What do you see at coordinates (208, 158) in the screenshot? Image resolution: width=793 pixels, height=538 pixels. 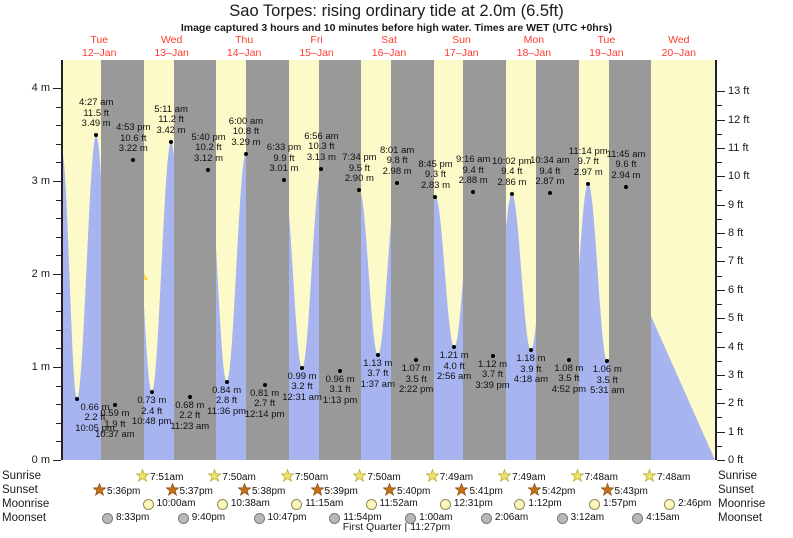 I see `tide-m: 3.12 m` at bounding box center [208, 158].